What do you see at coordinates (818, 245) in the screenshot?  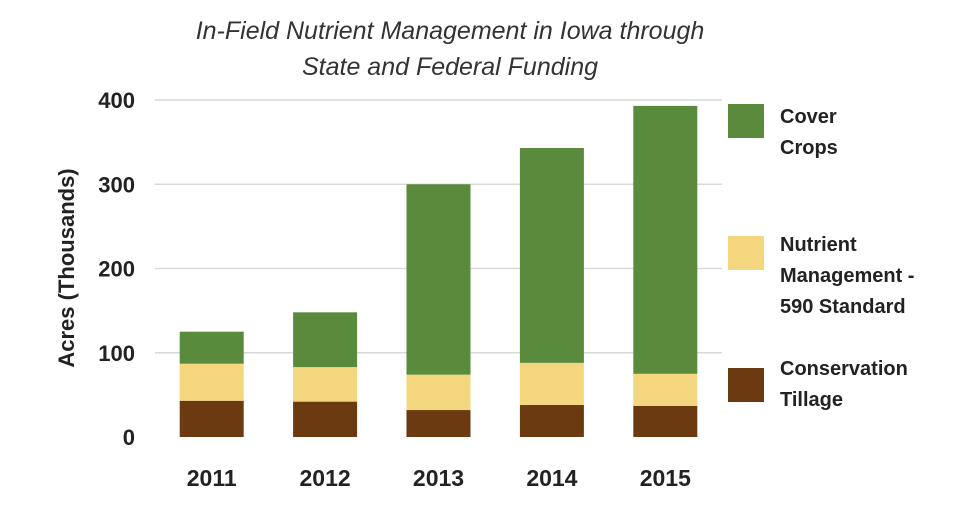 I see `legend-text-line: Nutrient` at bounding box center [818, 245].